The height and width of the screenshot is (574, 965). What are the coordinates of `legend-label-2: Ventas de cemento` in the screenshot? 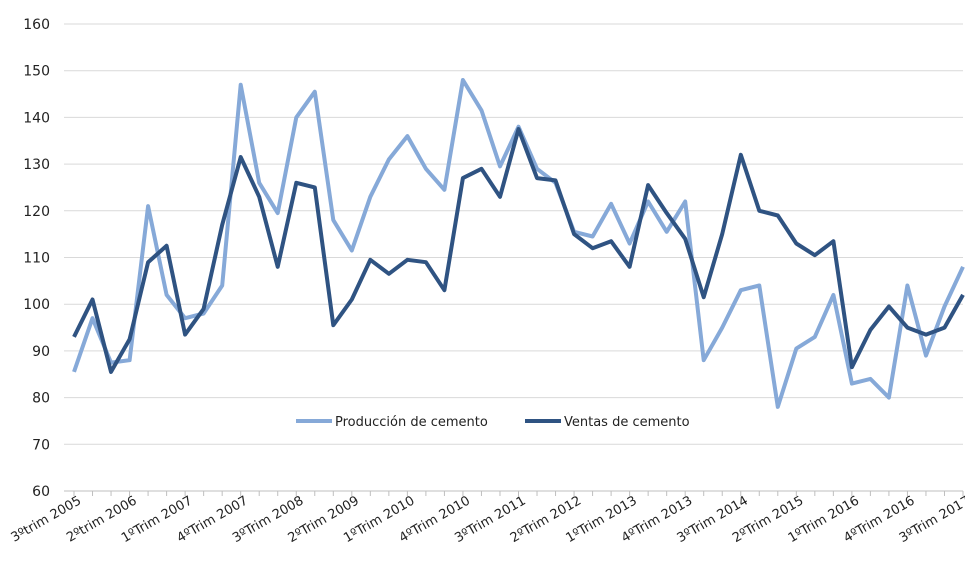 It's located at (627, 422).